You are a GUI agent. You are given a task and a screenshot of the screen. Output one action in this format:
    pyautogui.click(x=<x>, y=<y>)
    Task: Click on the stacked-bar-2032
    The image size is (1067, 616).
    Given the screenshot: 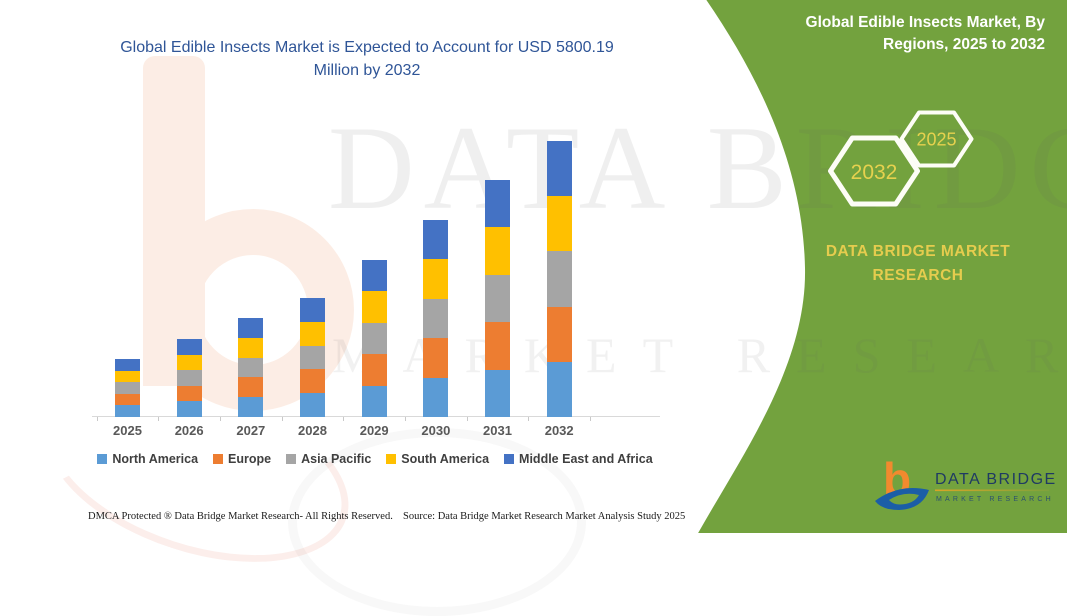 What is the action you would take?
    pyautogui.click(x=559, y=279)
    